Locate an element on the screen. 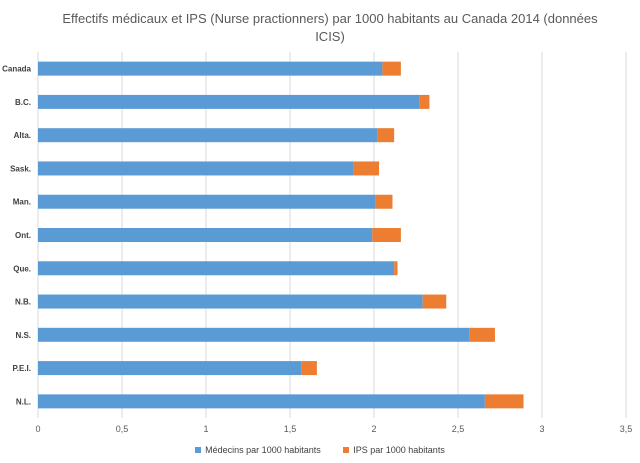  legend-item-ips: IPS par 1000 habitants is located at coordinates (394, 450).